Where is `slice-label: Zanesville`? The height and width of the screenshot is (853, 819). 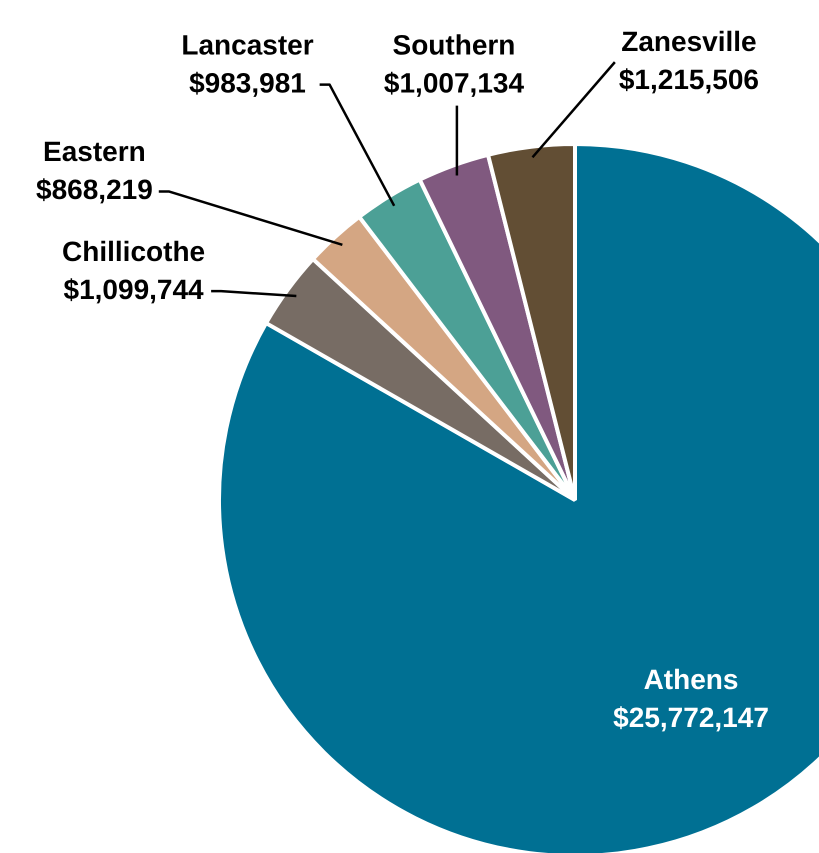 slice-label: Zanesville is located at coordinates (689, 41).